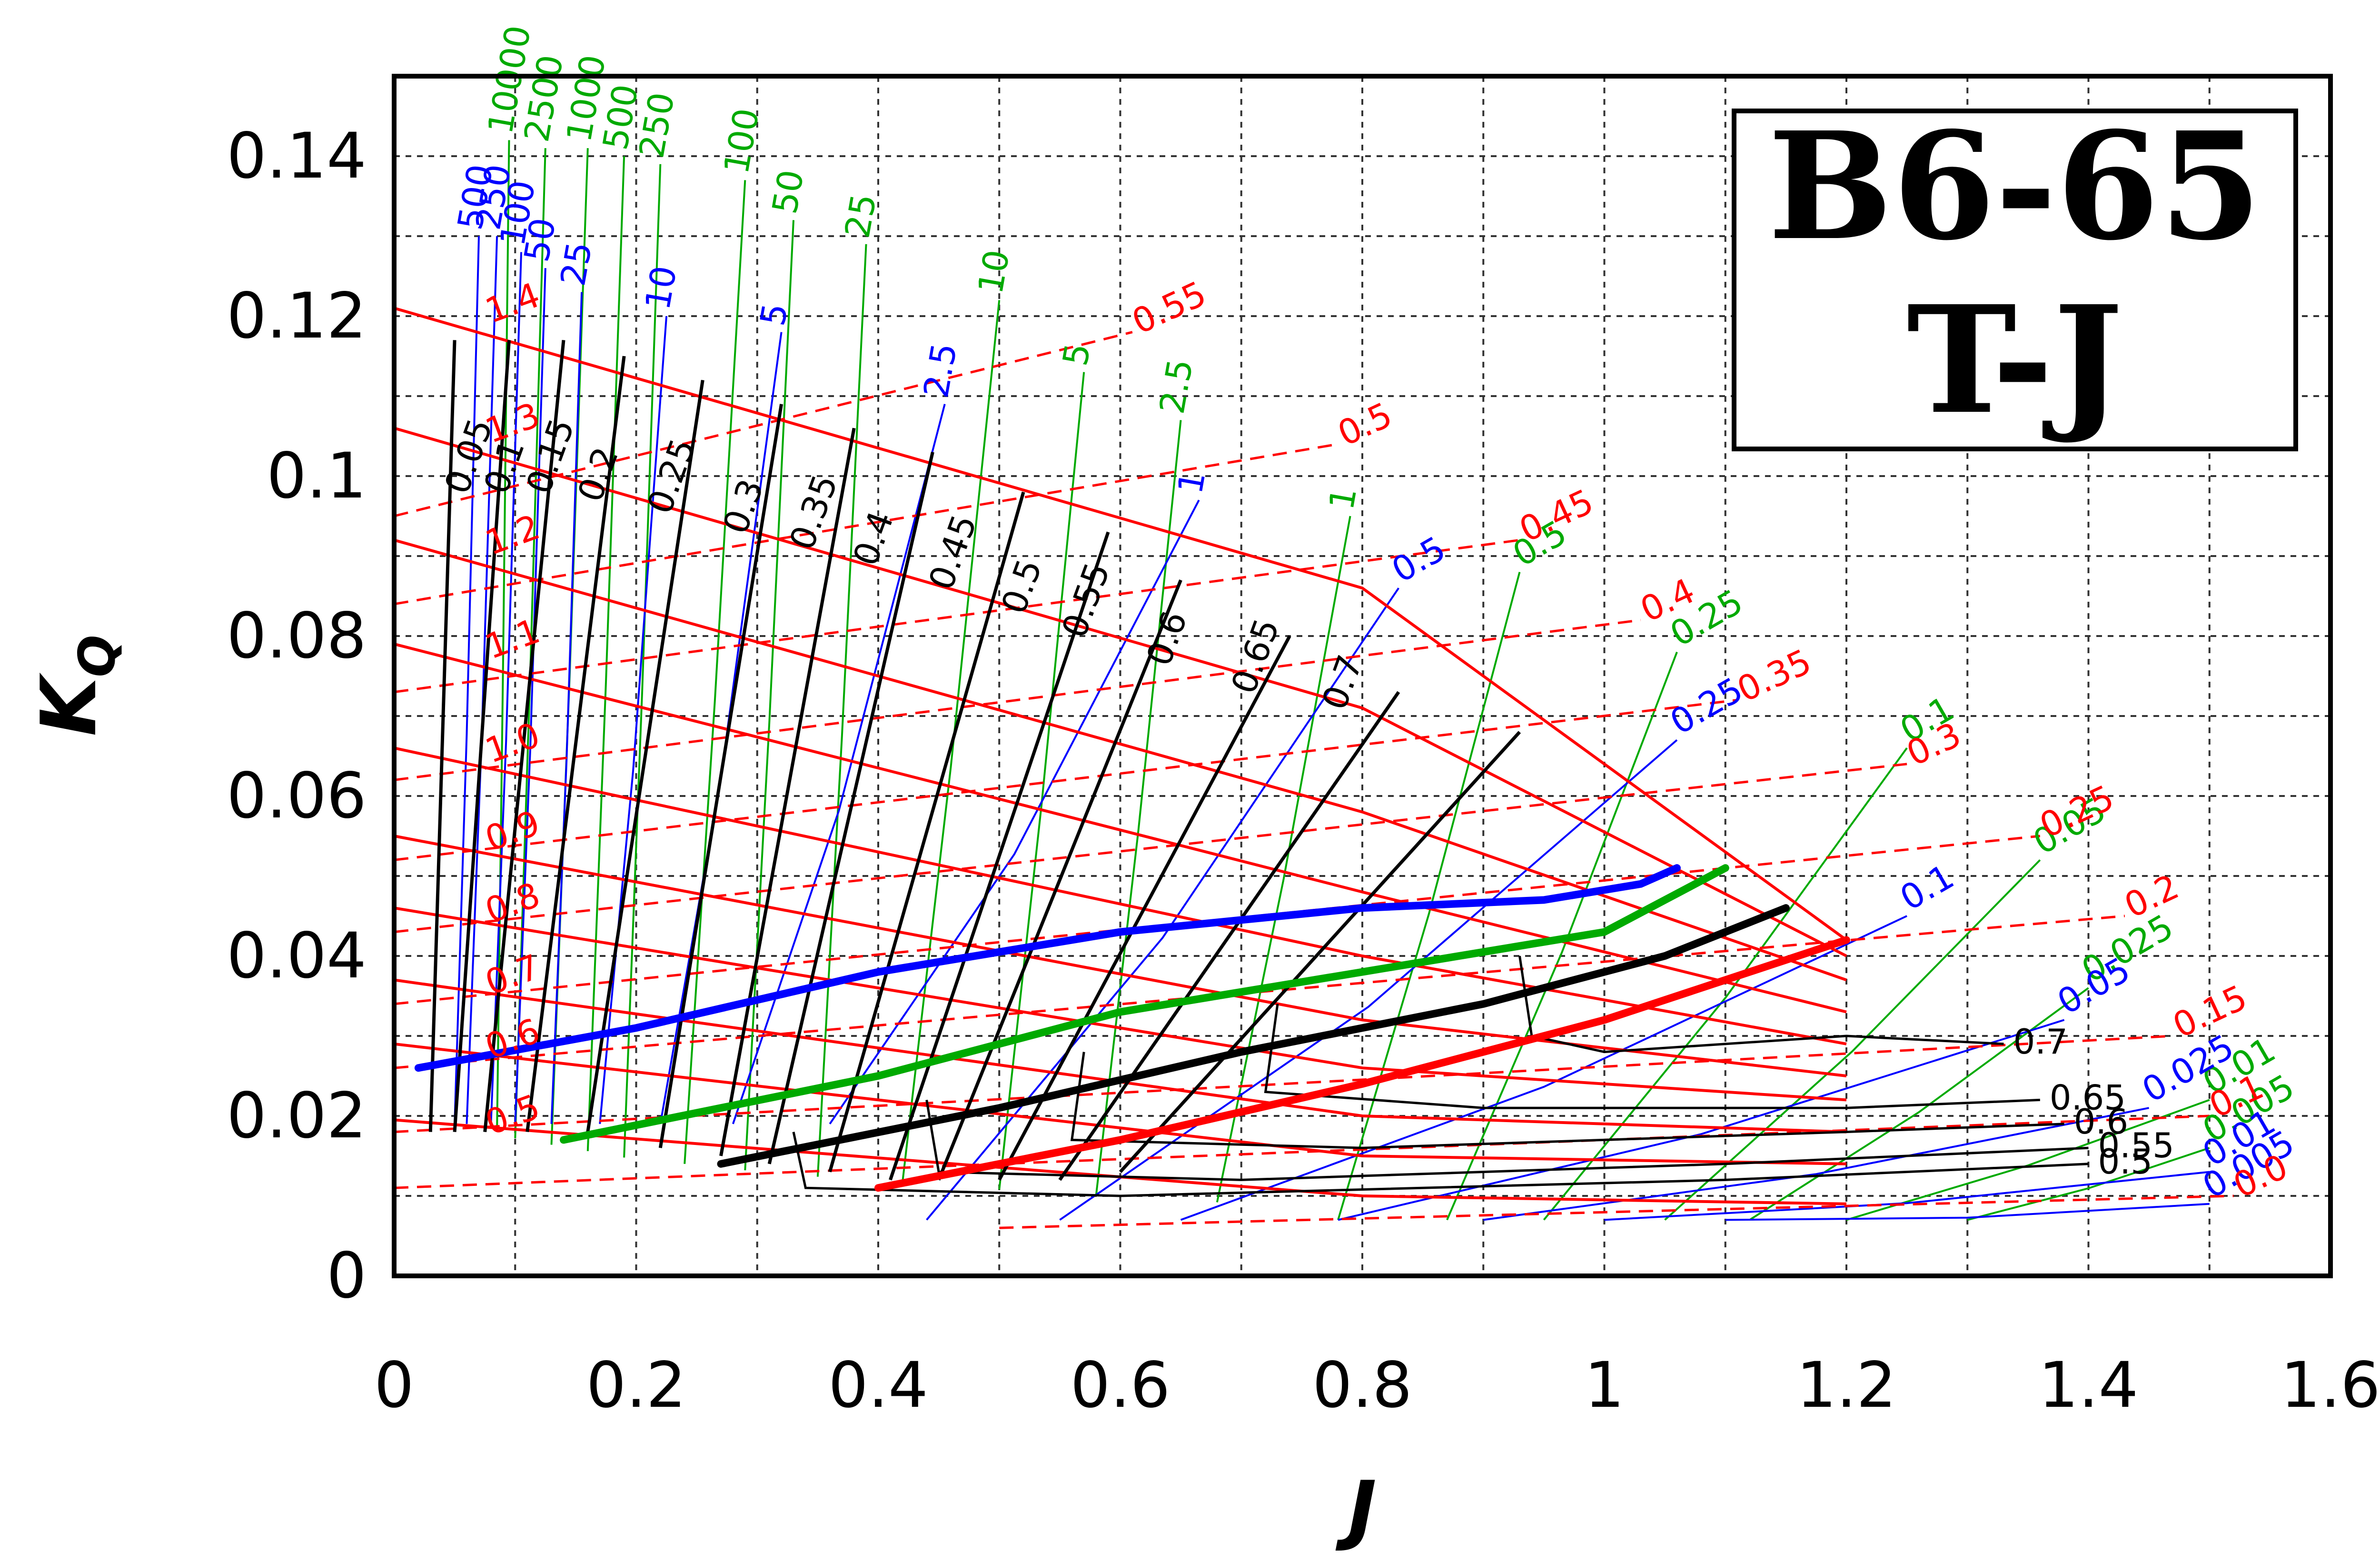 Image resolution: width=2380 pixels, height=1562 pixels. Describe the element at coordinates (1774, 675) in the screenshot. I see `red-efficiency-label: 0.35` at that location.